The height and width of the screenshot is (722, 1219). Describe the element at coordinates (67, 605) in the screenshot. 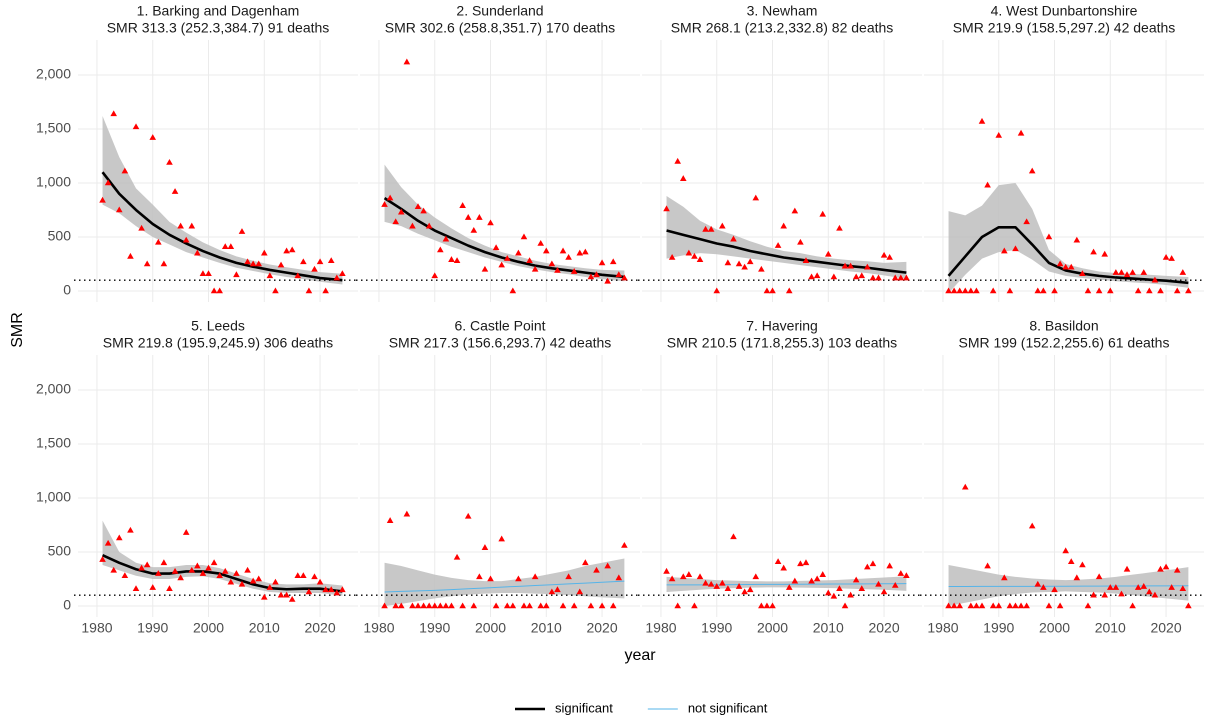

I see `y-tick-label: 0` at that location.